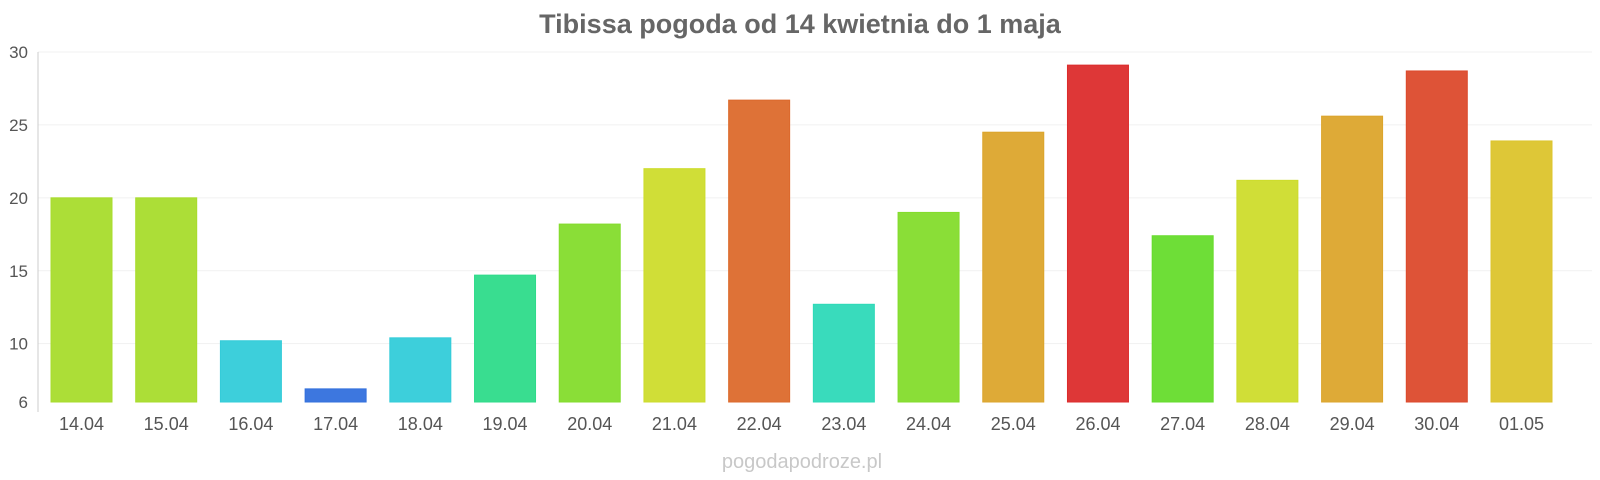 The width and height of the screenshot is (1600, 480). I want to click on x-tick-label: 23.04, so click(843, 424).